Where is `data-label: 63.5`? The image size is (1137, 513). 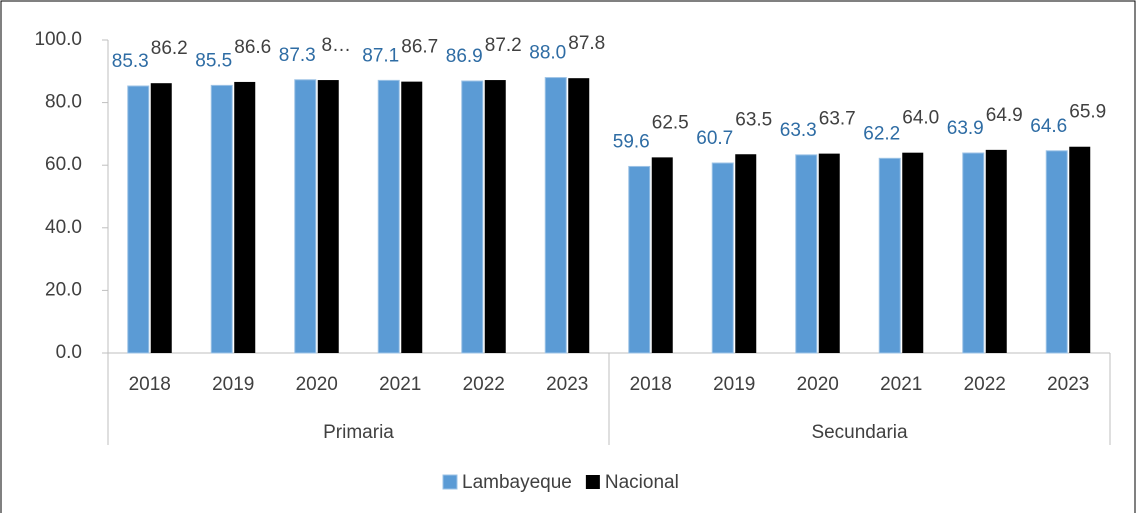
data-label: 63.5 is located at coordinates (753, 119).